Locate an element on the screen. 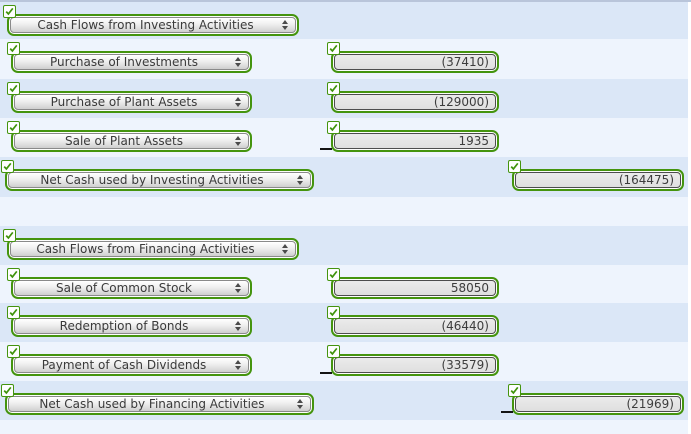 The image size is (691, 434). row-payment-cash-dividends: Payment of Cash Dividends (33579) is located at coordinates (344, 361).